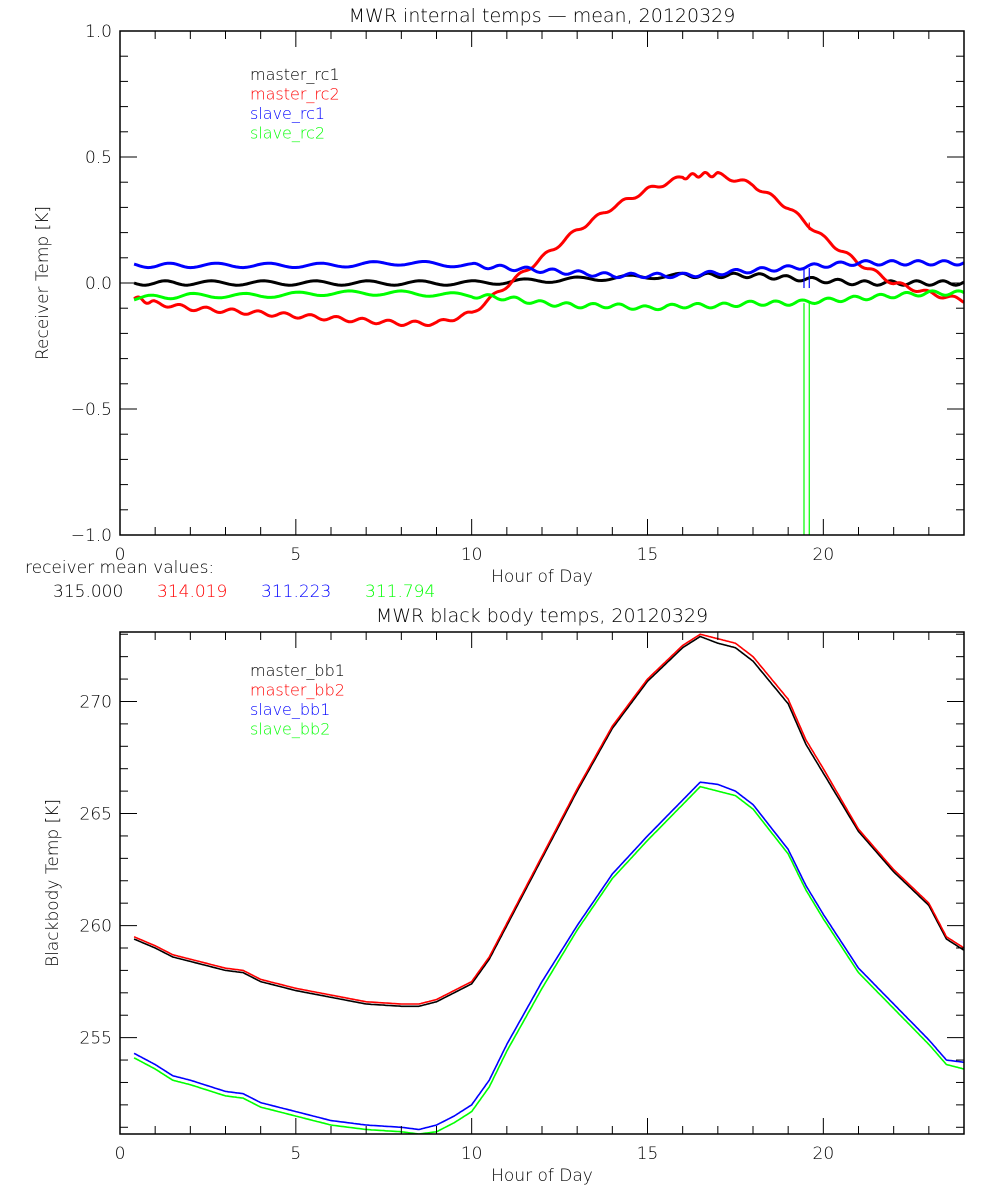 The width and height of the screenshot is (1000, 1200). What do you see at coordinates (297, 670) in the screenshot?
I see `legend-entry-master_bb1: master_bb1` at bounding box center [297, 670].